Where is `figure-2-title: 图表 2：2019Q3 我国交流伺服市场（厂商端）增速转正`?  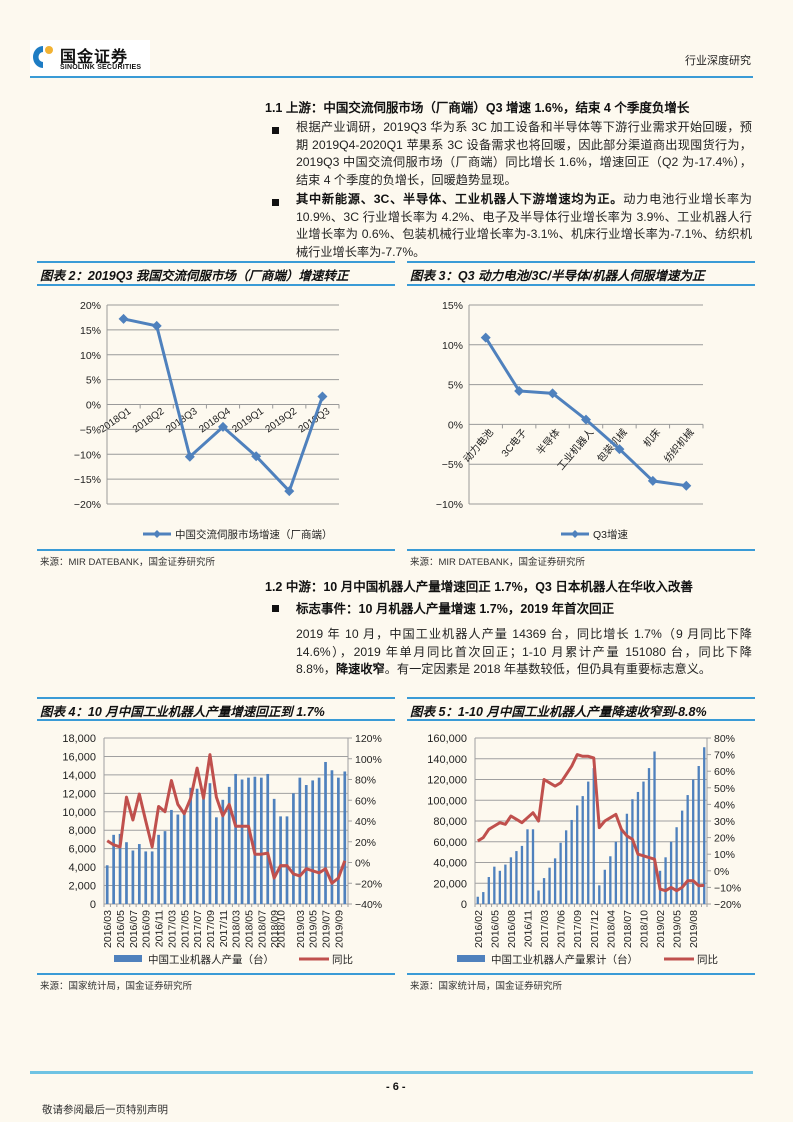 figure-2-title: 图表 2：2019Q3 我国交流伺服市场（厂商端）增速转正 is located at coordinates (194, 276).